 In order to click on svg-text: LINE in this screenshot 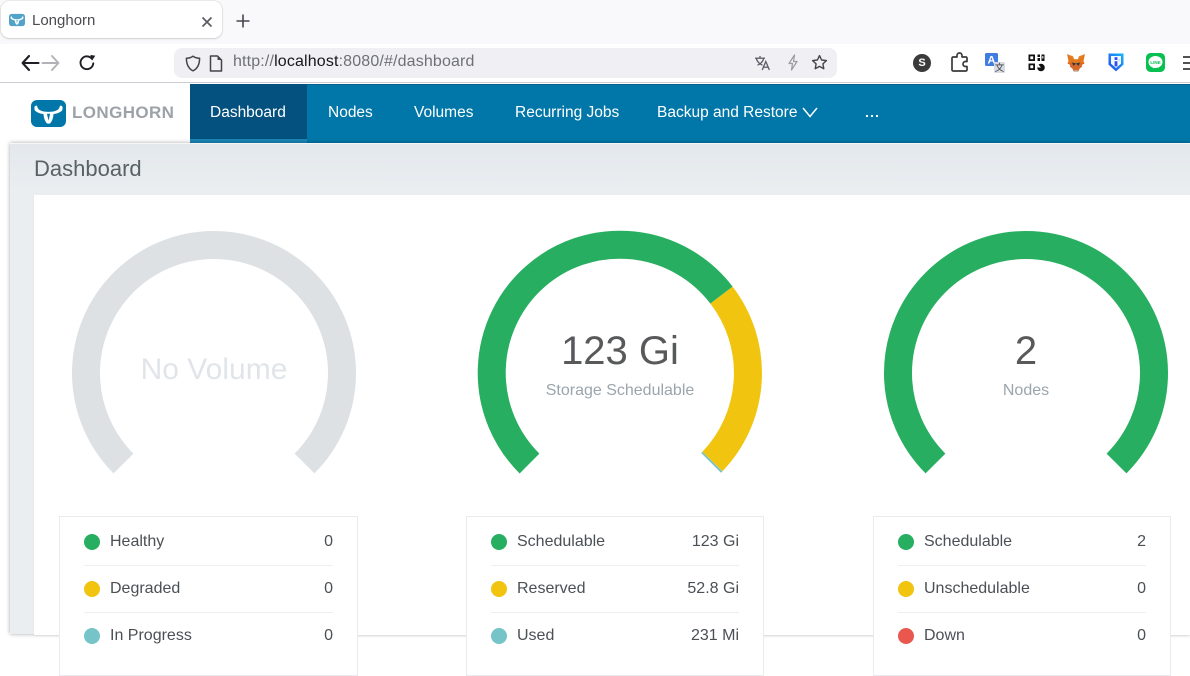, I will do `click(1155, 62)`.